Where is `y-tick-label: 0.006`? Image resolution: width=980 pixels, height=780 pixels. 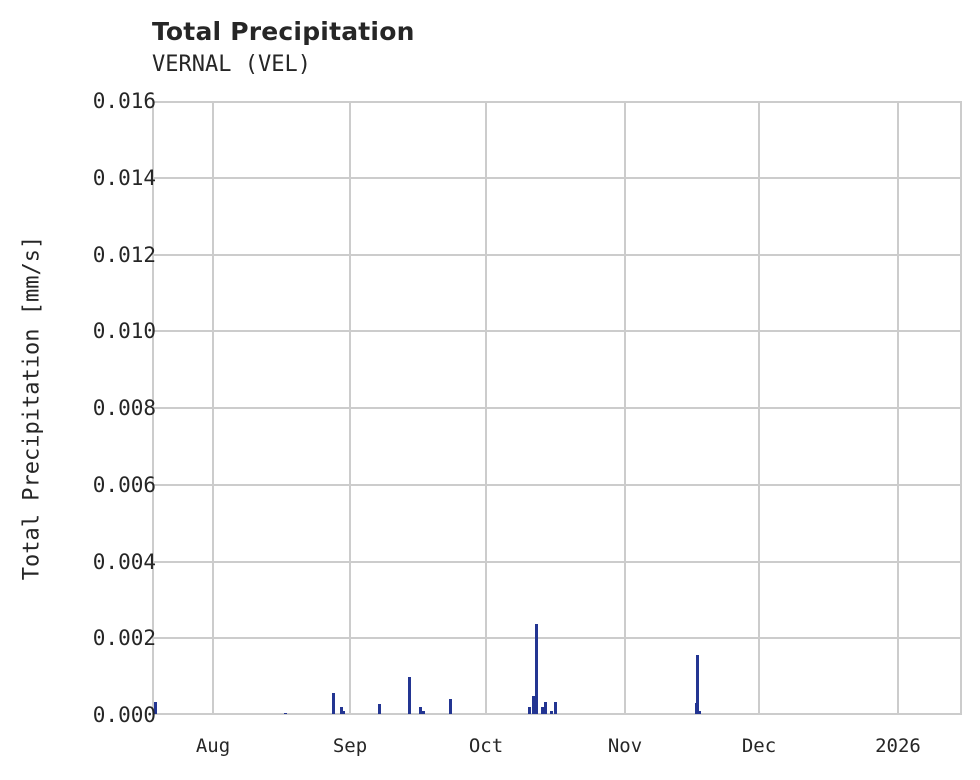 y-tick-label: 0.006 is located at coordinates (124, 484).